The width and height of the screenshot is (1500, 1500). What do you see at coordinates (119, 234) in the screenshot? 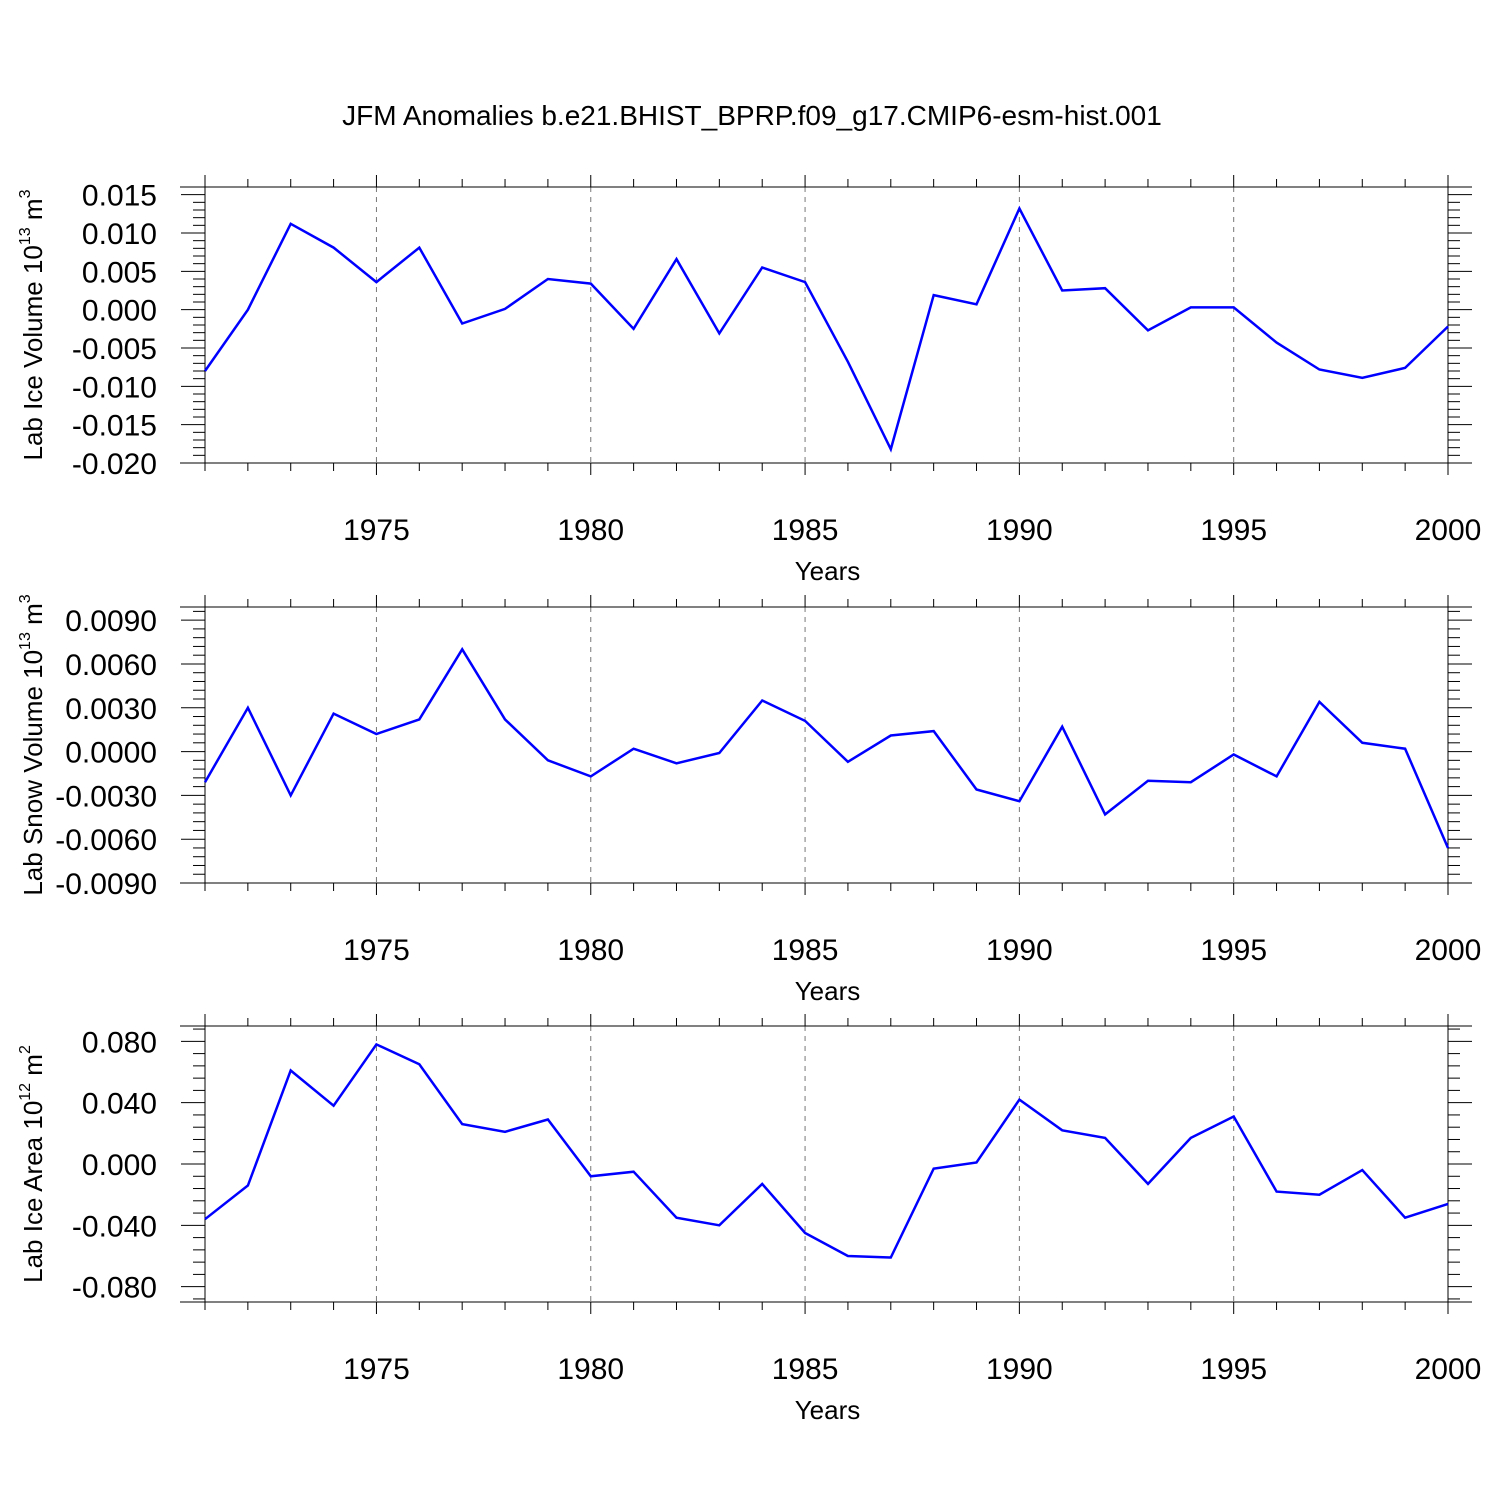
I see `y-tick-label: 0.010` at bounding box center [119, 234].